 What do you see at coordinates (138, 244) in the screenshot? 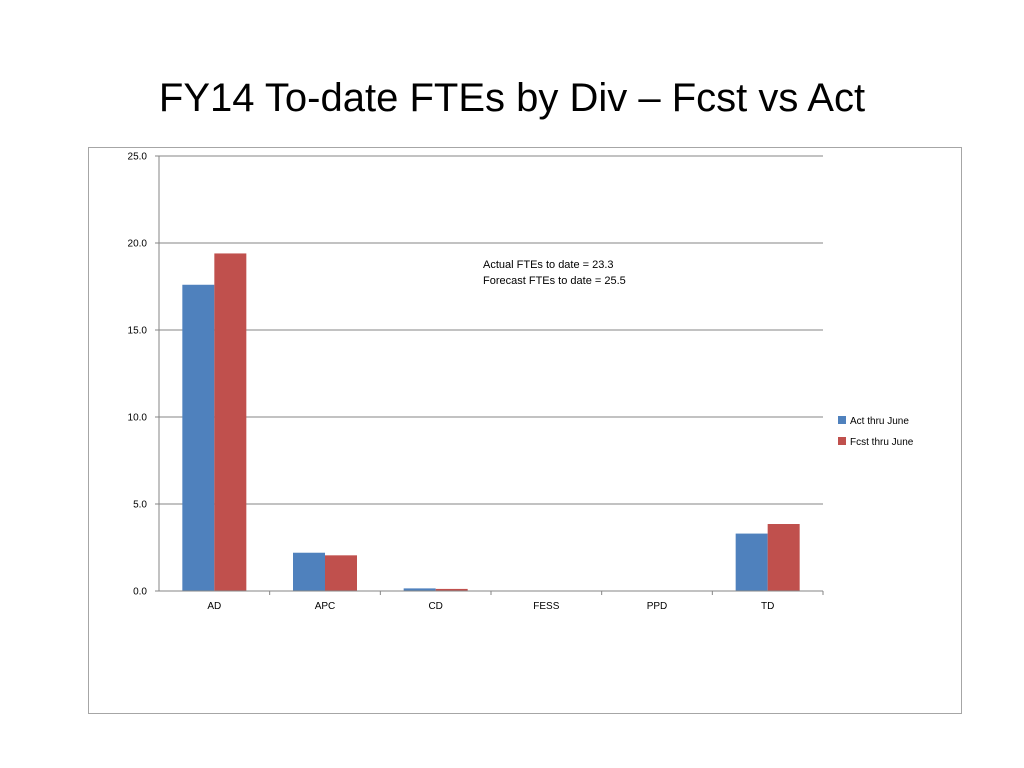
I see `y-tick-label: 20.0` at bounding box center [138, 244].